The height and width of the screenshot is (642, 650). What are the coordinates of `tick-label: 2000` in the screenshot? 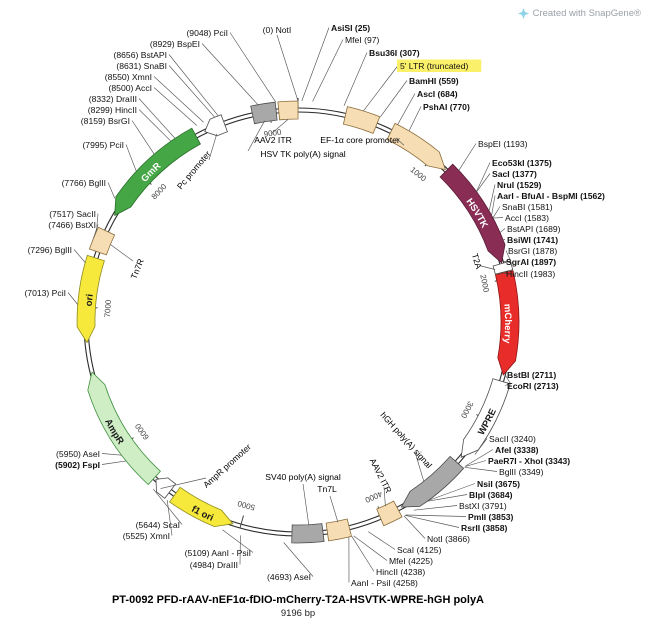 It's located at (484, 284).